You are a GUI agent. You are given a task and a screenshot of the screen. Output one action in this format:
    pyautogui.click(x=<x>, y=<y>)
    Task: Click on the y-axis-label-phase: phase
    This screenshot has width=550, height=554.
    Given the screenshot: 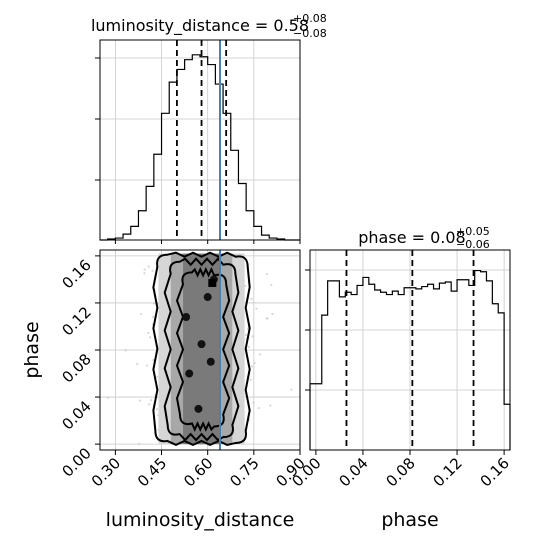 What is the action you would take?
    pyautogui.click(x=32, y=349)
    